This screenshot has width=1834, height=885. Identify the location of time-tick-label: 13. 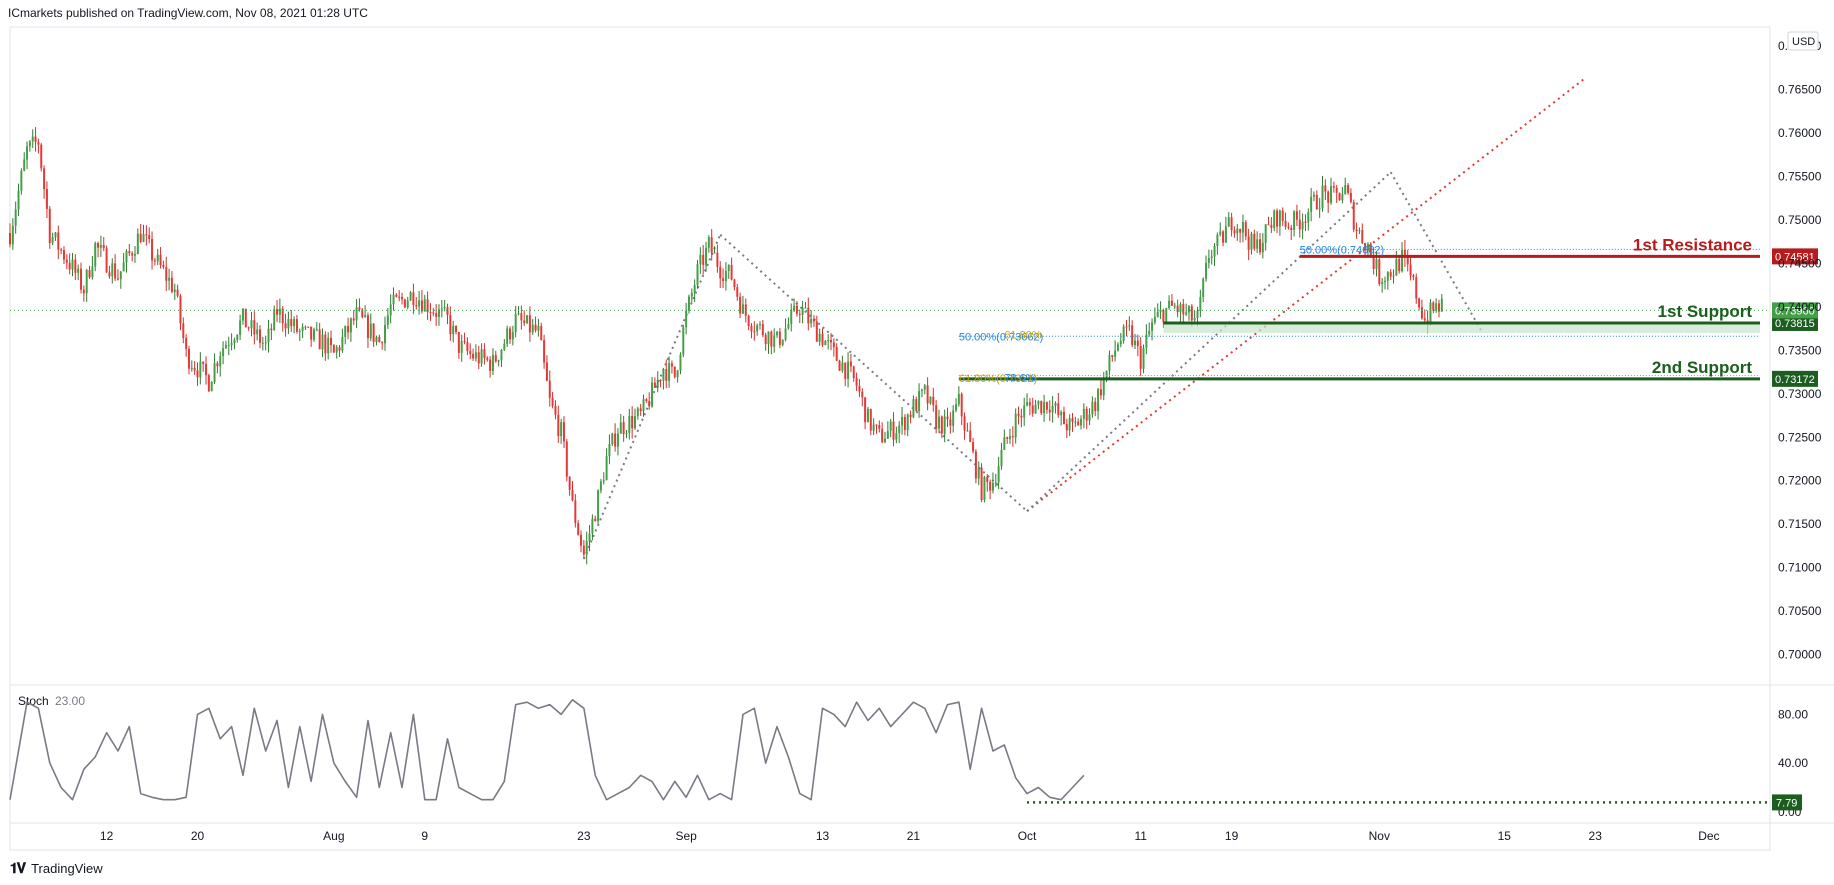
(823, 836).